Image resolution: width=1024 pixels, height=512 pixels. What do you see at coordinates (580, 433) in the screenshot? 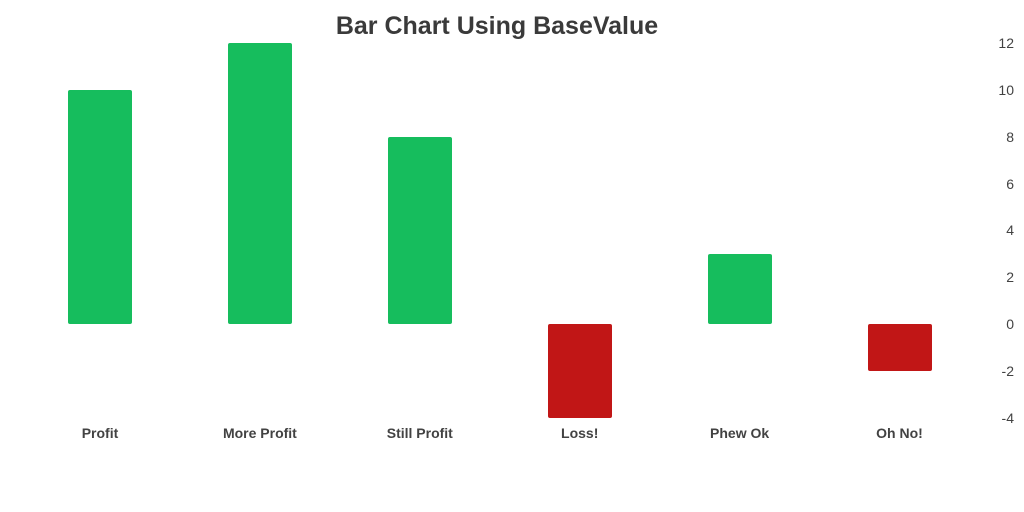
I see `x-axis-label-loss: Loss!` at bounding box center [580, 433].